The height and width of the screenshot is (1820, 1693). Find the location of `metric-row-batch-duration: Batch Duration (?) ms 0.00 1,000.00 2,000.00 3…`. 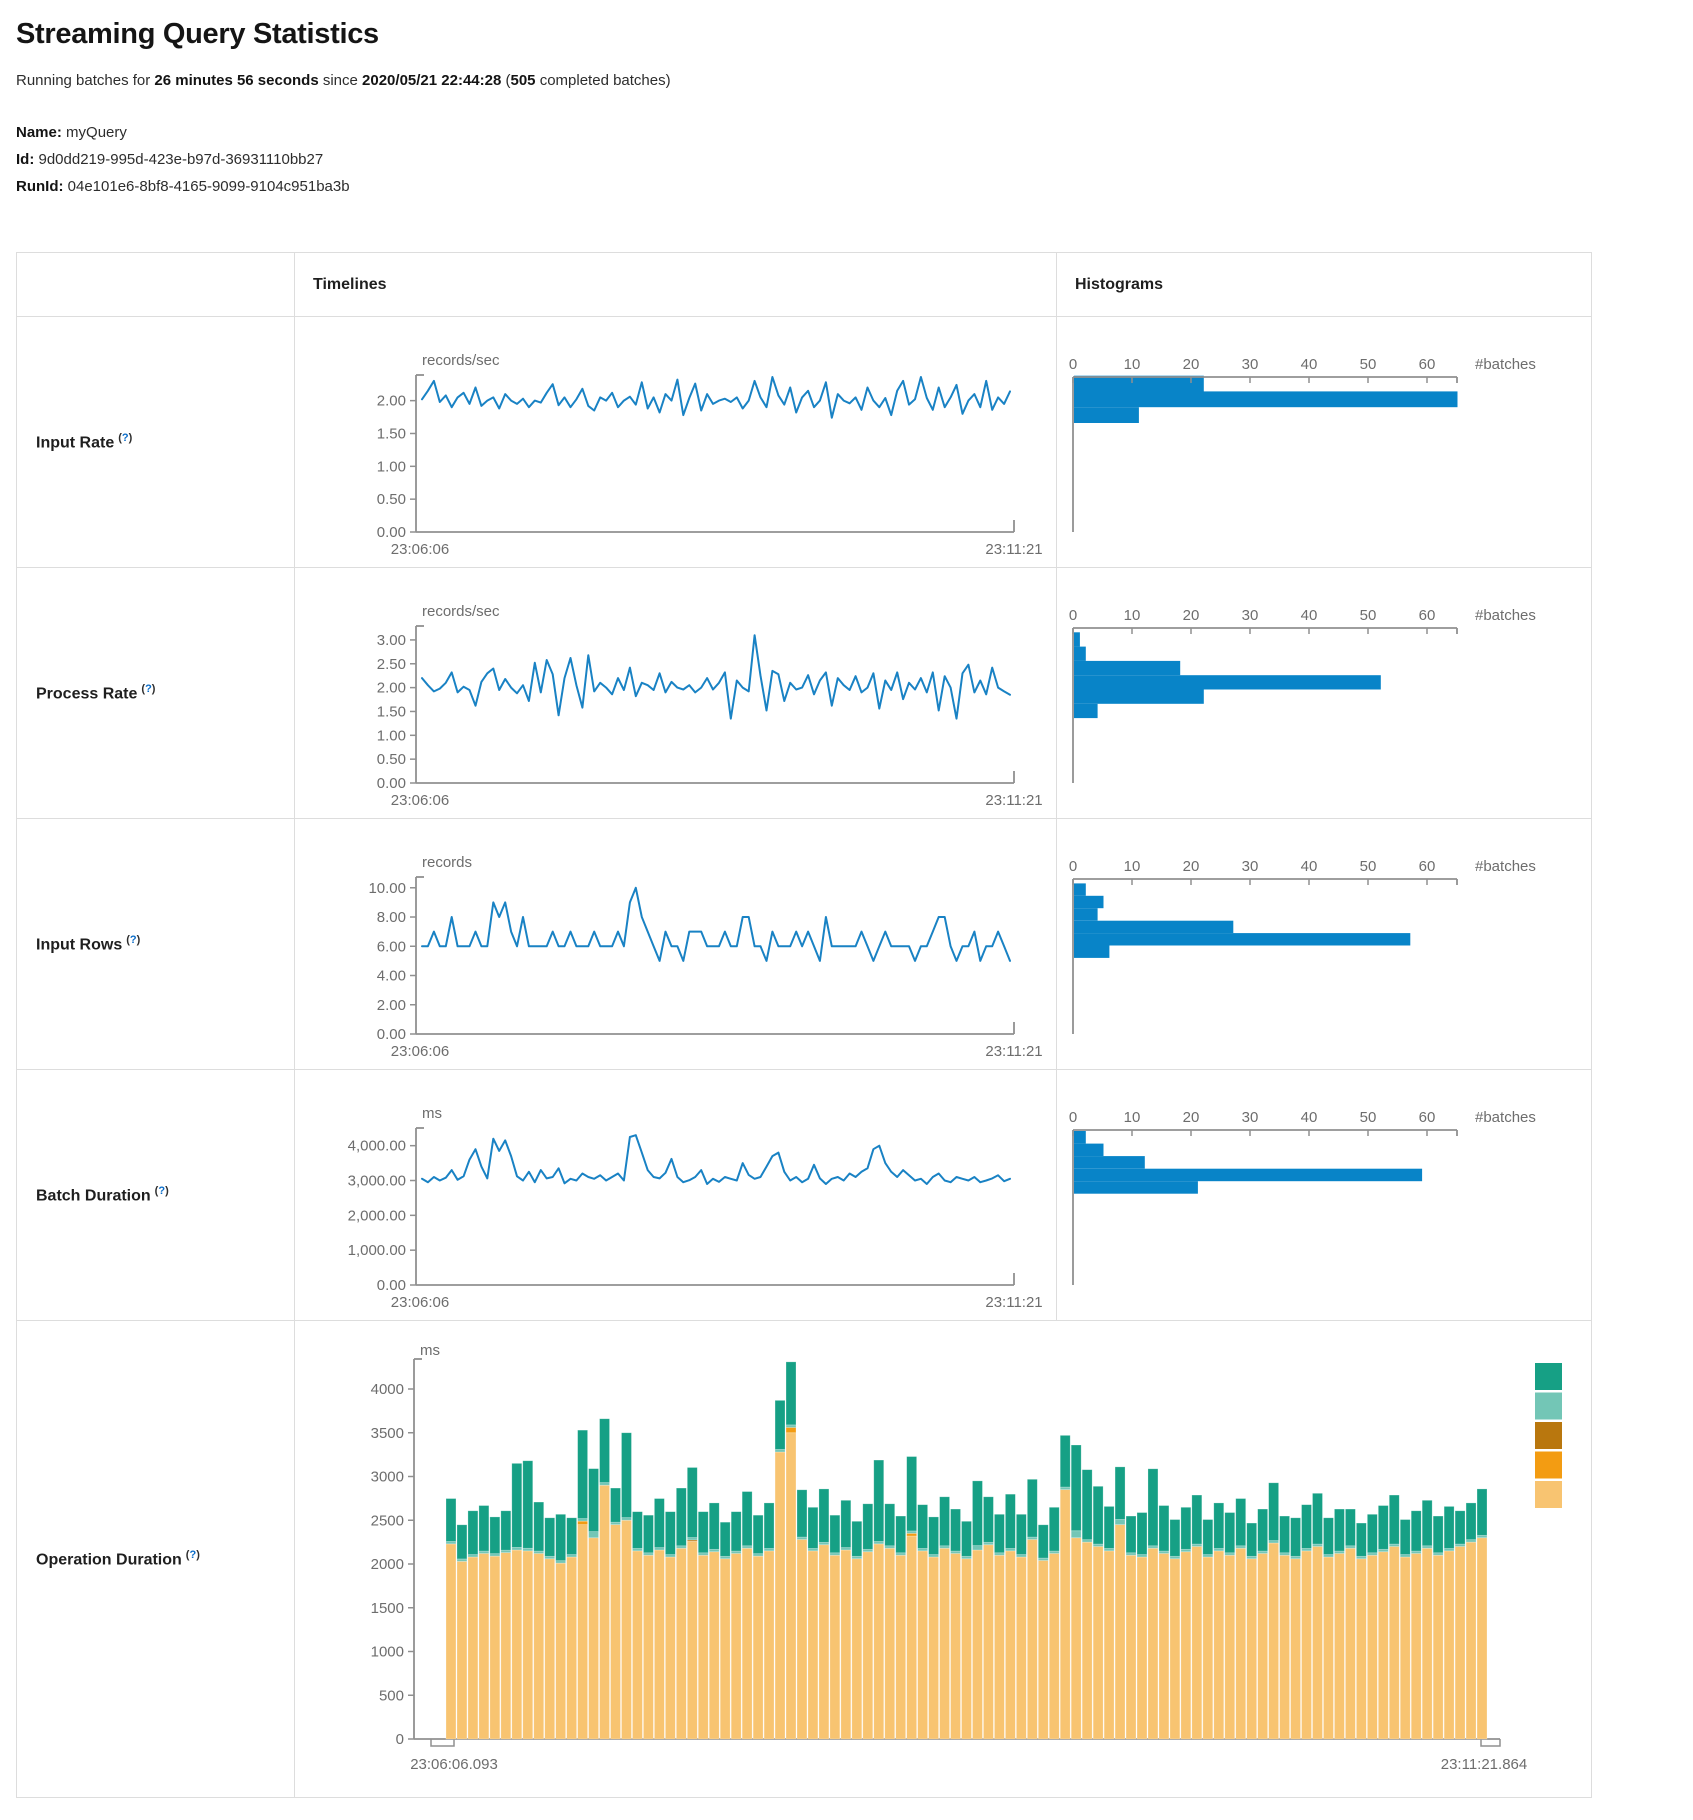

metric-row-batch-duration: Batch Duration (?) ms 0.00 1,000.00 2,000.00 3… is located at coordinates (804, 1195).